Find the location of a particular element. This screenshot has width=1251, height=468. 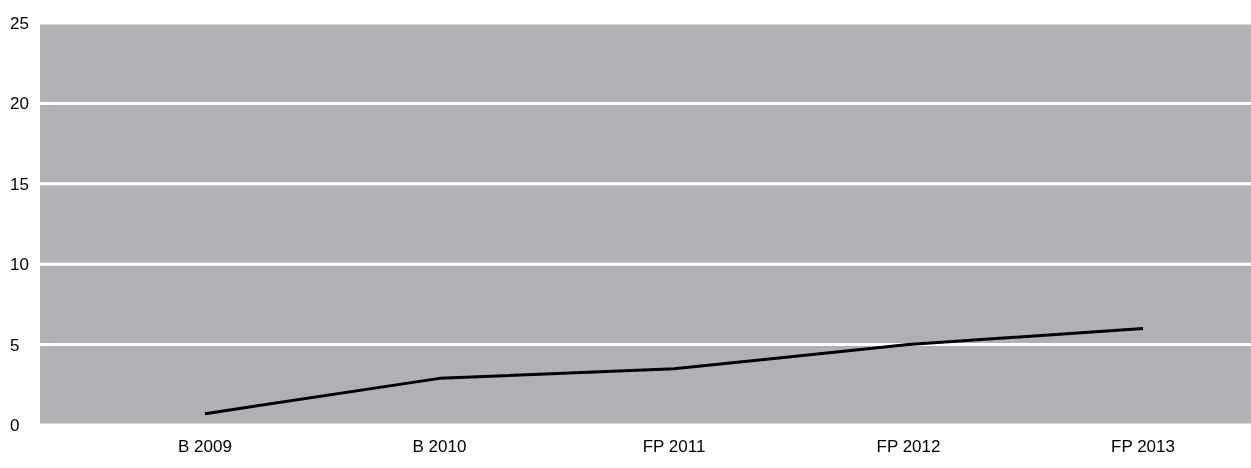

y-tick-label: 0 is located at coordinates (15, 425).